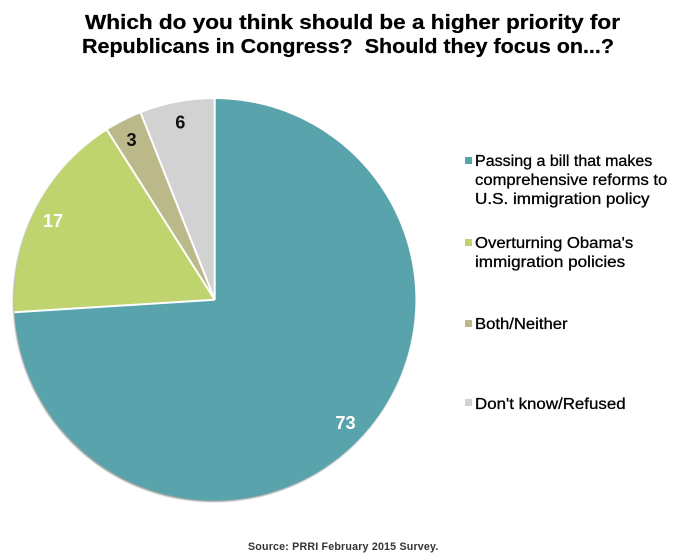 This screenshot has width=685, height=558. What do you see at coordinates (180, 123) in the screenshot?
I see `svg-text: 6` at bounding box center [180, 123].